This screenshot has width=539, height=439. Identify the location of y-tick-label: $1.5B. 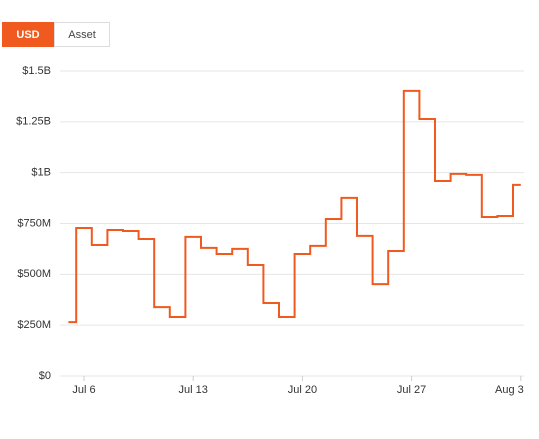
(36, 71).